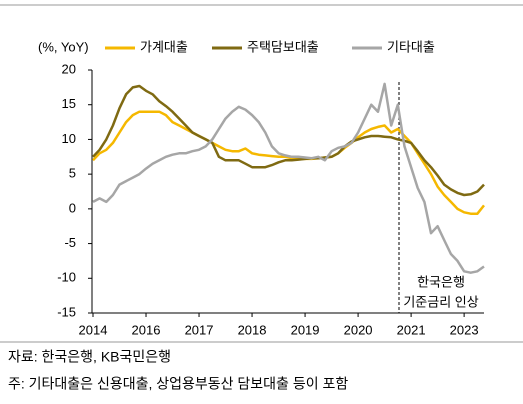 The image size is (523, 404). What do you see at coordinates (69, 68) in the screenshot?
I see `y-tick-label: 20` at bounding box center [69, 68].